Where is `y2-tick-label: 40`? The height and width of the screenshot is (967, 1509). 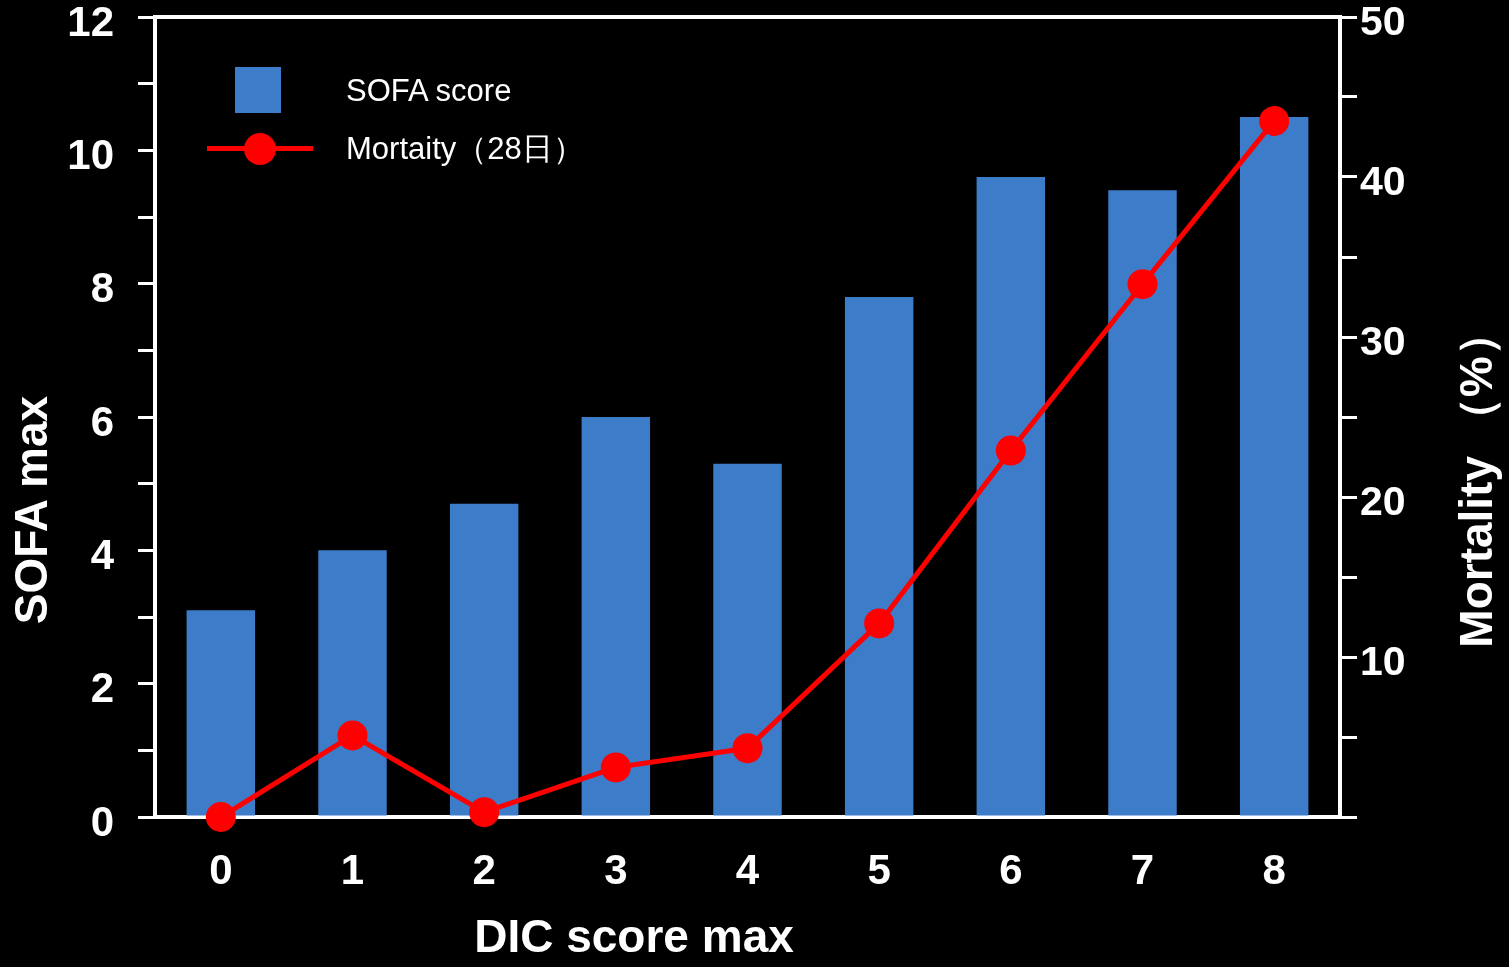
y2-tick-label: 40 is located at coordinates (1383, 181).